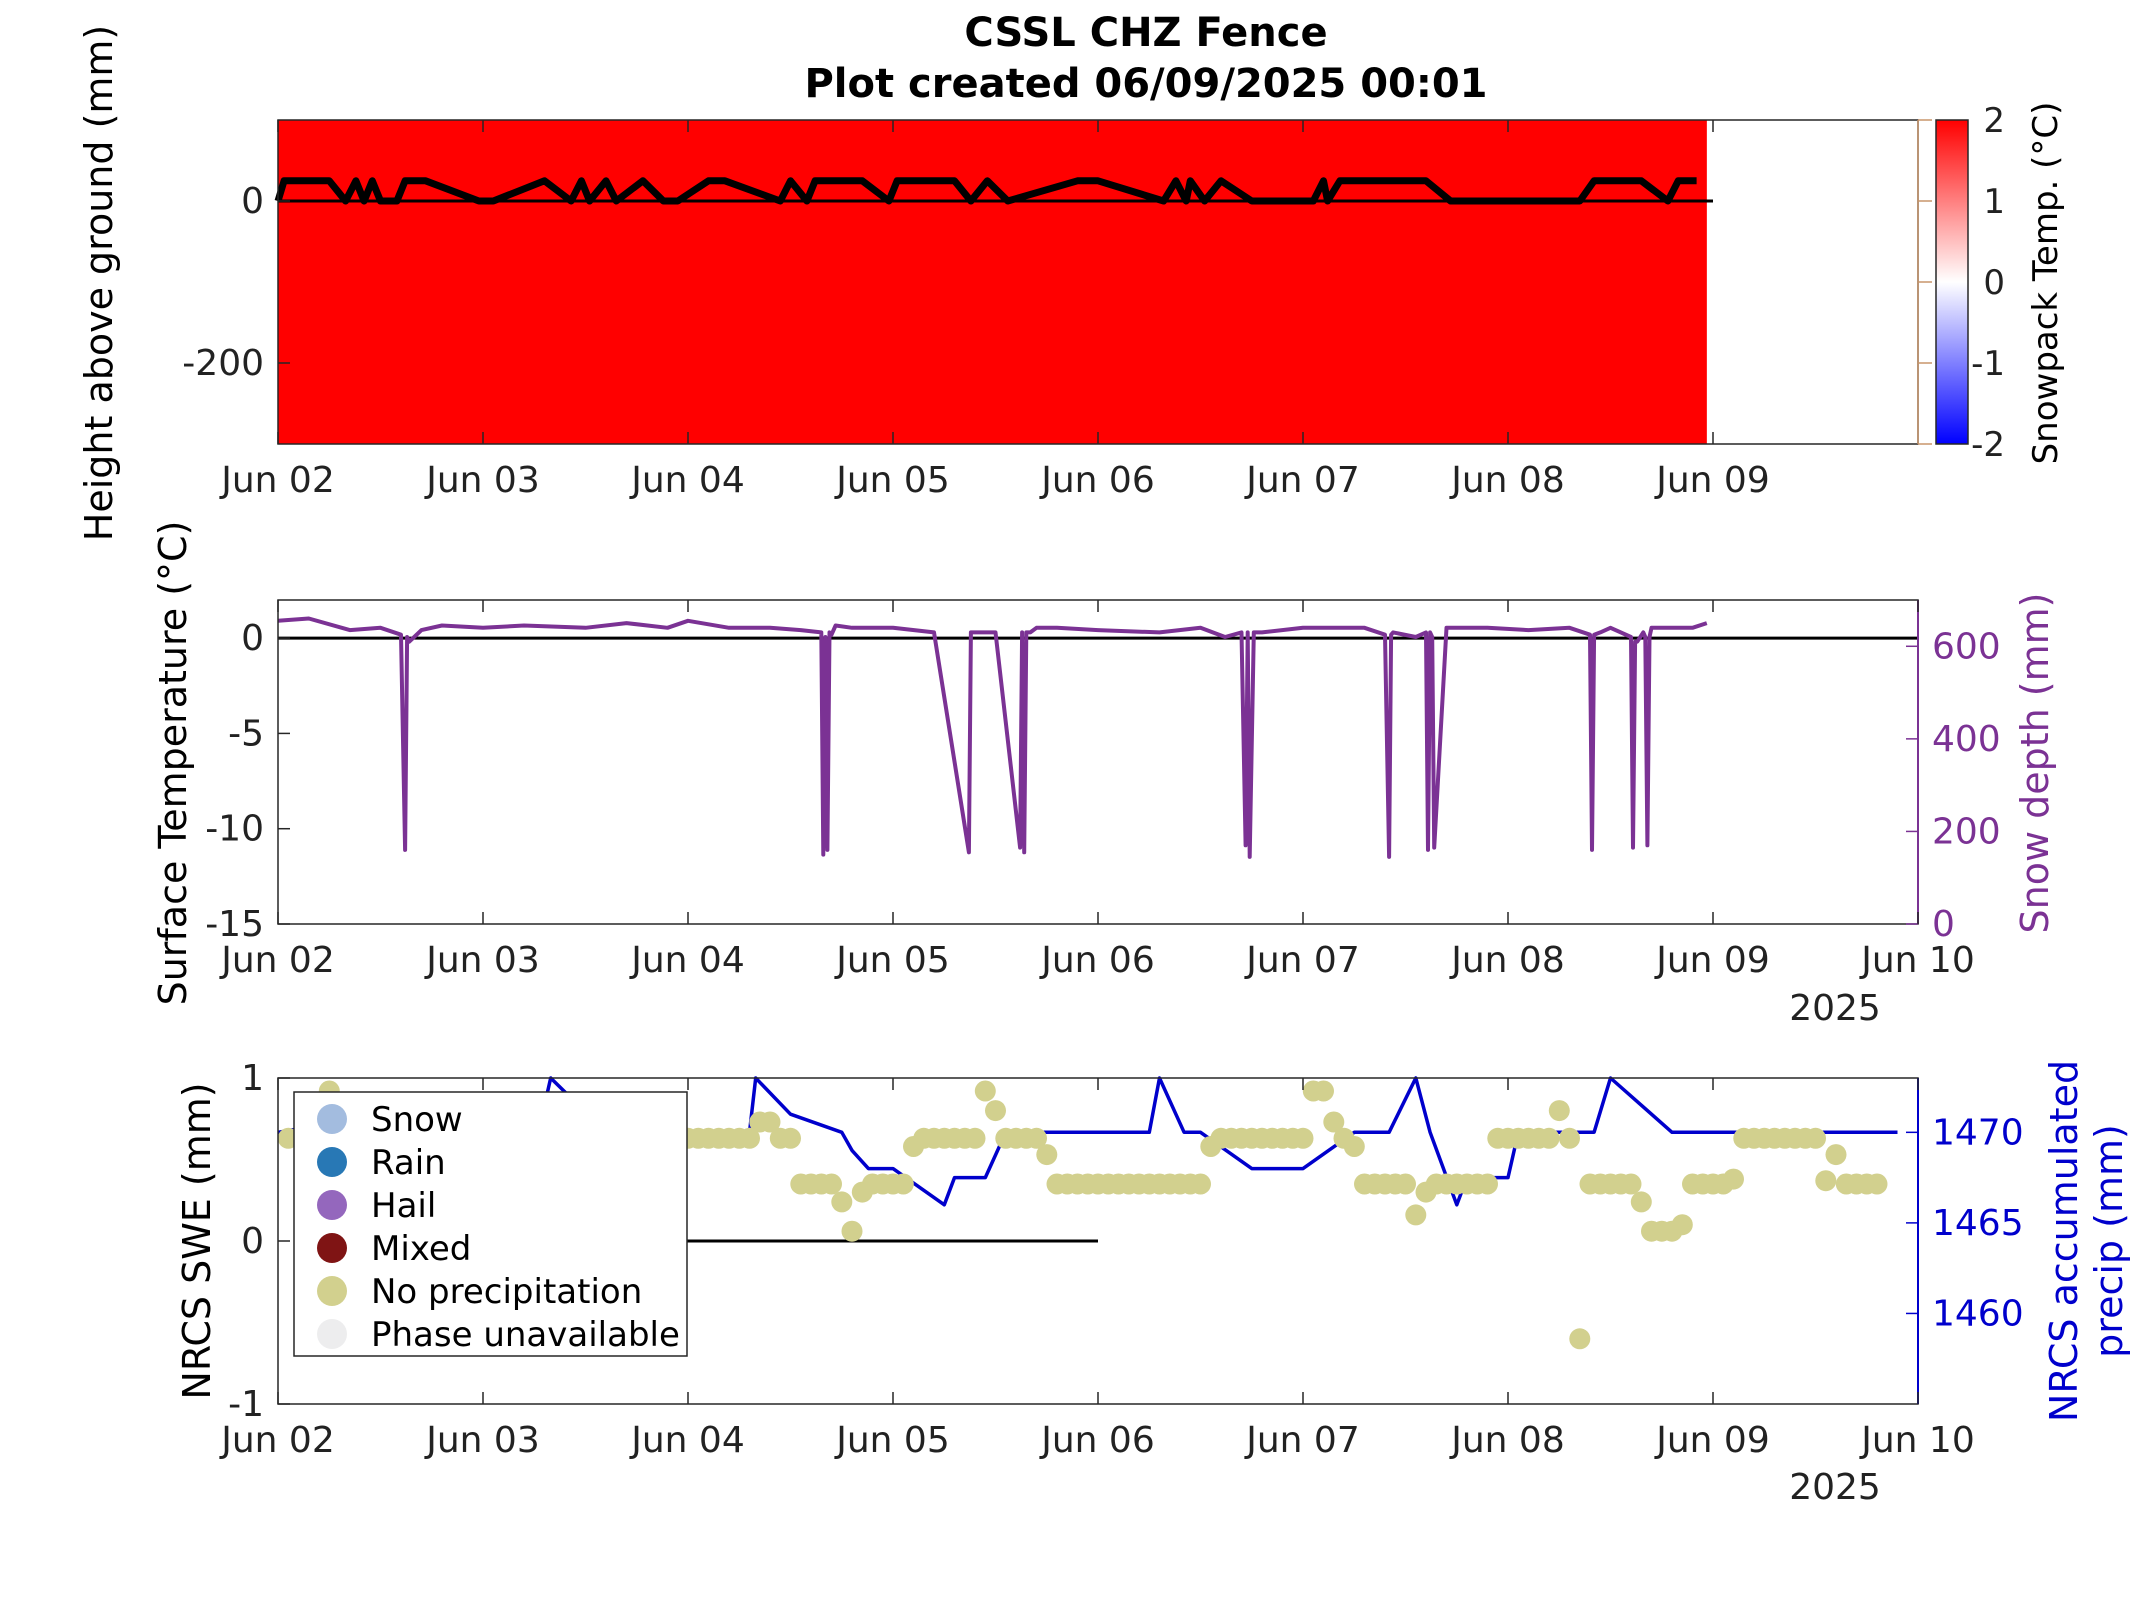 The width and height of the screenshot is (2133, 1600). Describe the element at coordinates (992, 737) in the screenshot. I see `snow-depth-line` at that location.